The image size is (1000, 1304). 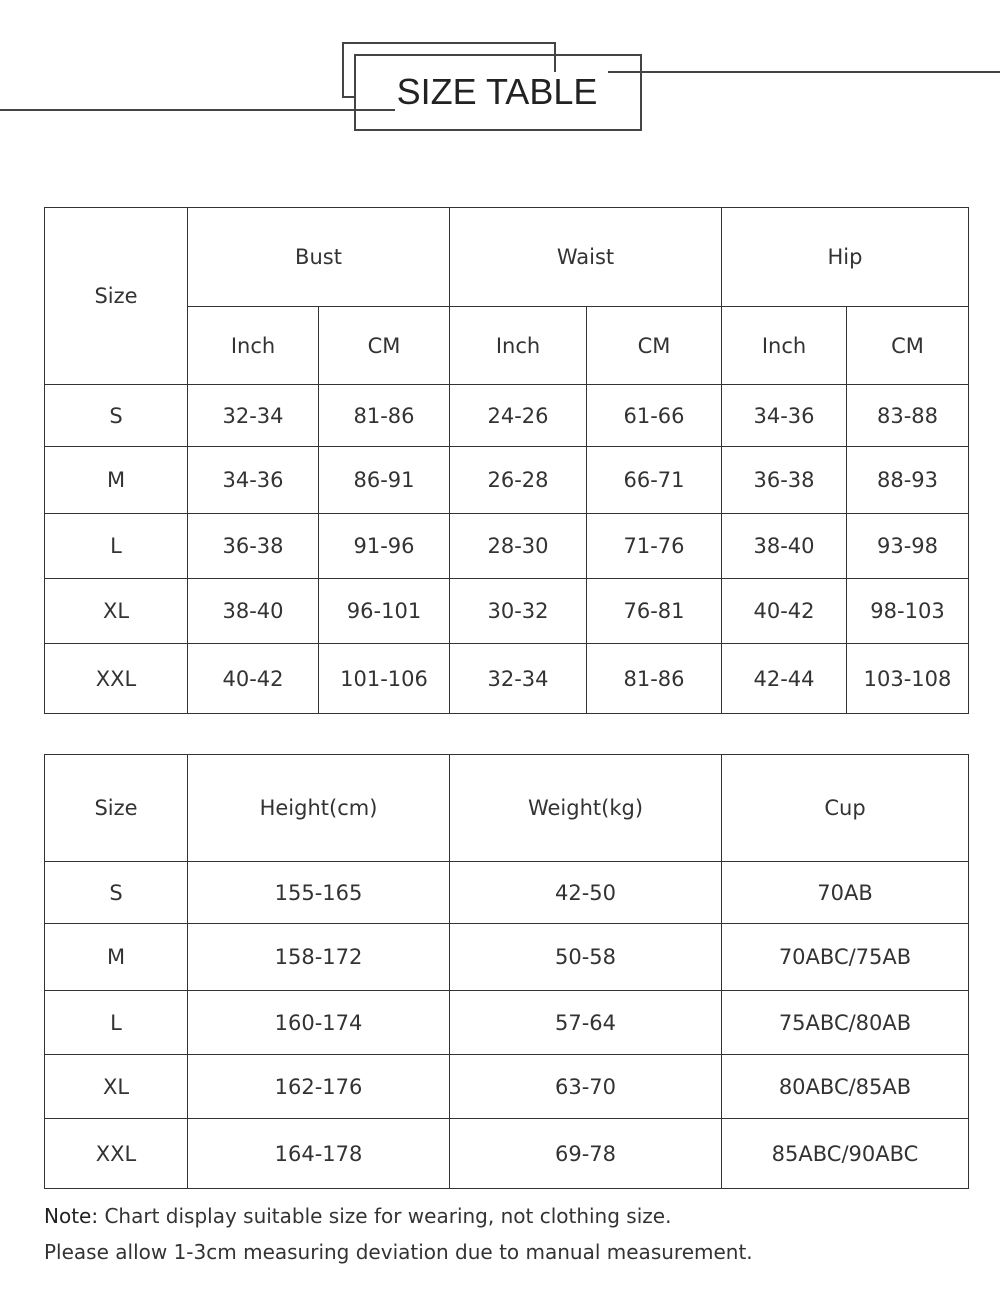 I want to click on table-row: S 32-34 81-86 24-26 61-66 34-36 83-88, so click(x=506, y=415).